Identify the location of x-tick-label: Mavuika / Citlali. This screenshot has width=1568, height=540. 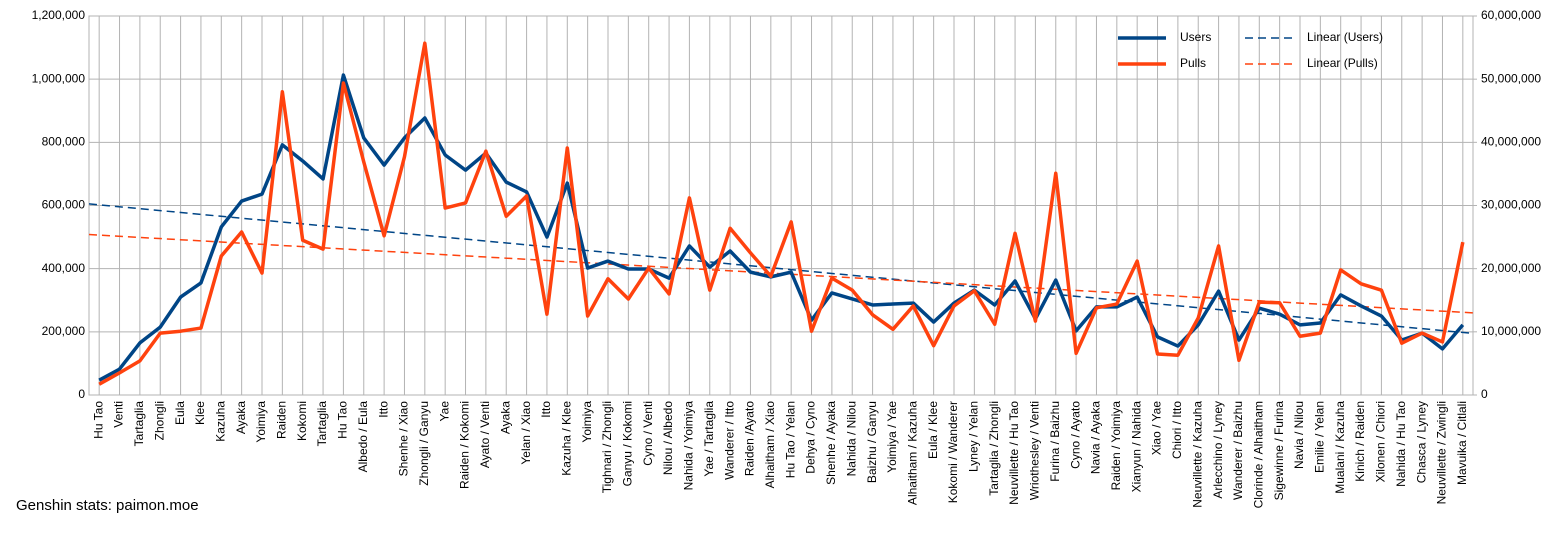
(1462, 443).